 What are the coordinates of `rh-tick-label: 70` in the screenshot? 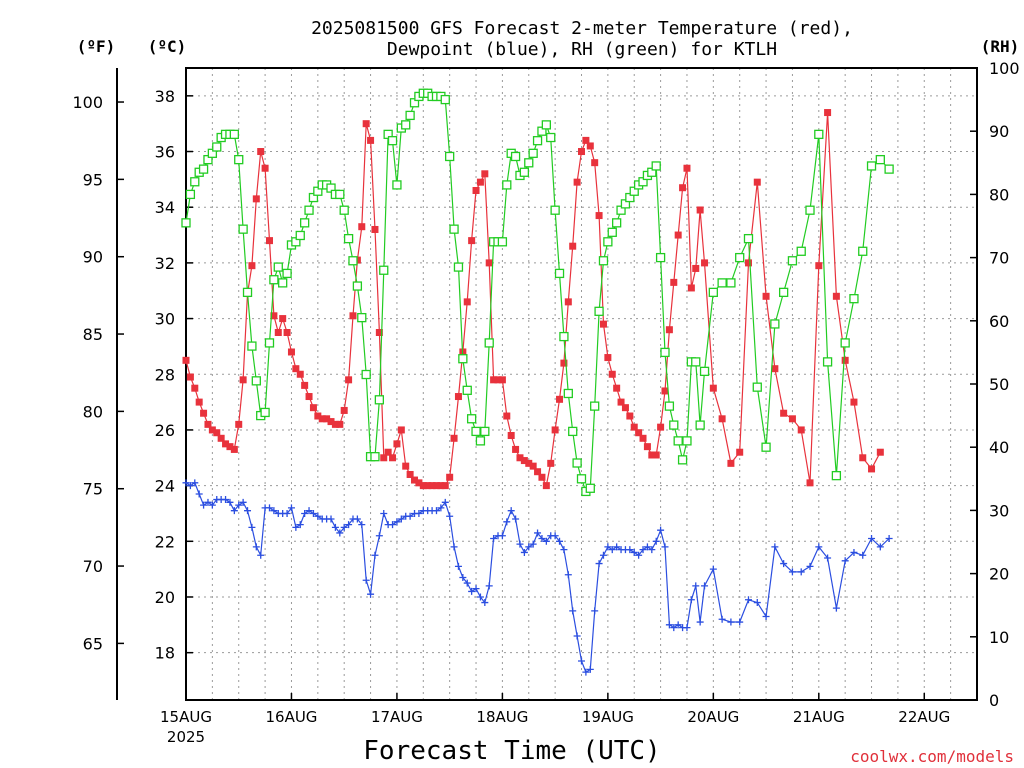 It's located at (999, 258).